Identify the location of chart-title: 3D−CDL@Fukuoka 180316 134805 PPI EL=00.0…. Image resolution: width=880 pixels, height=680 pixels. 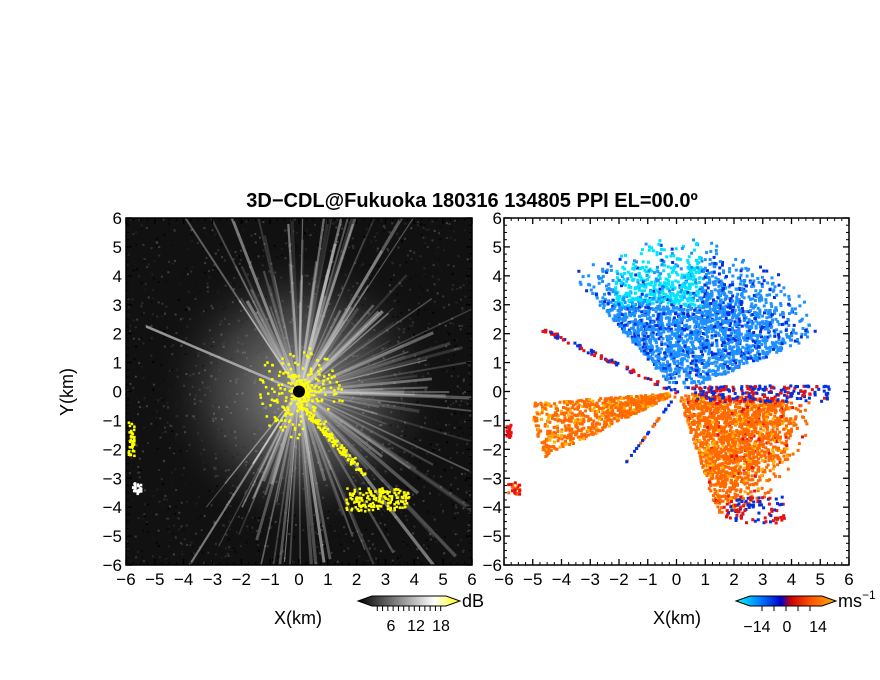
(472, 201).